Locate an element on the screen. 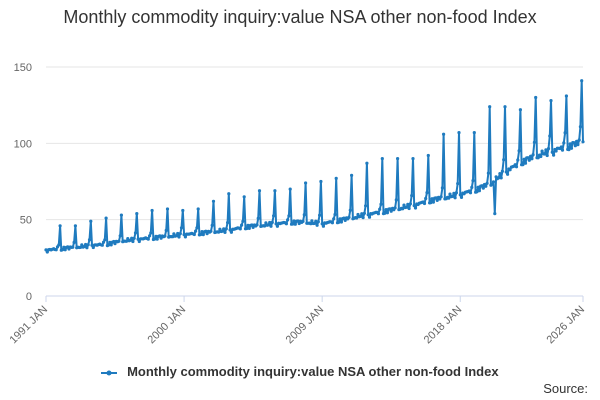 This screenshot has width=600, height=400. x-tick-label: 2026 JAN is located at coordinates (565, 325).